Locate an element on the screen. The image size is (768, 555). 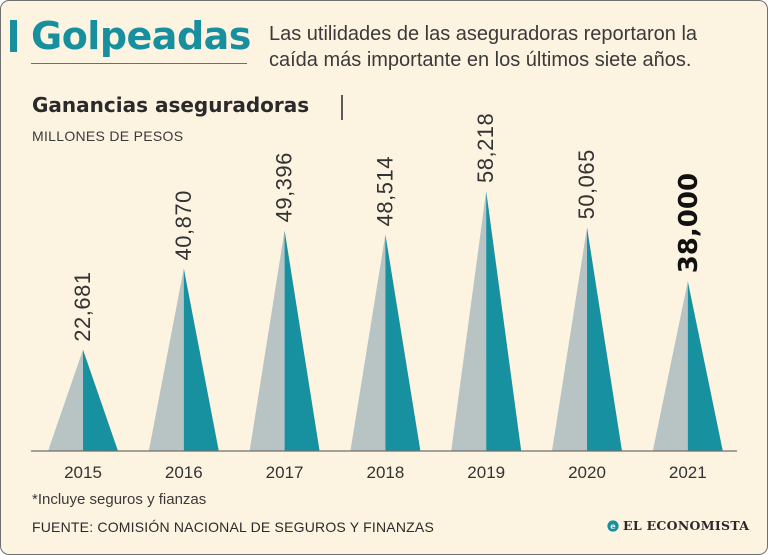
x-tick-label: 2015 is located at coordinates (83, 472).